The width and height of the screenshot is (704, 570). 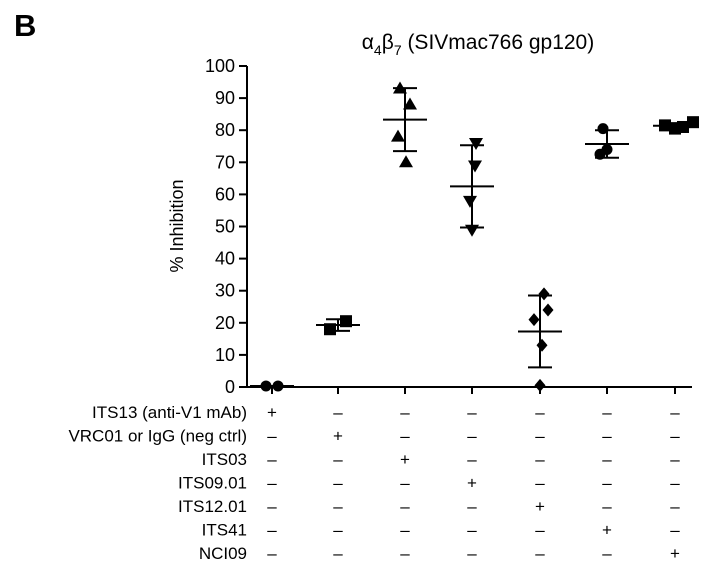 What do you see at coordinates (675, 459) in the screenshot?
I see `condition-3-mark-7: –` at bounding box center [675, 459].